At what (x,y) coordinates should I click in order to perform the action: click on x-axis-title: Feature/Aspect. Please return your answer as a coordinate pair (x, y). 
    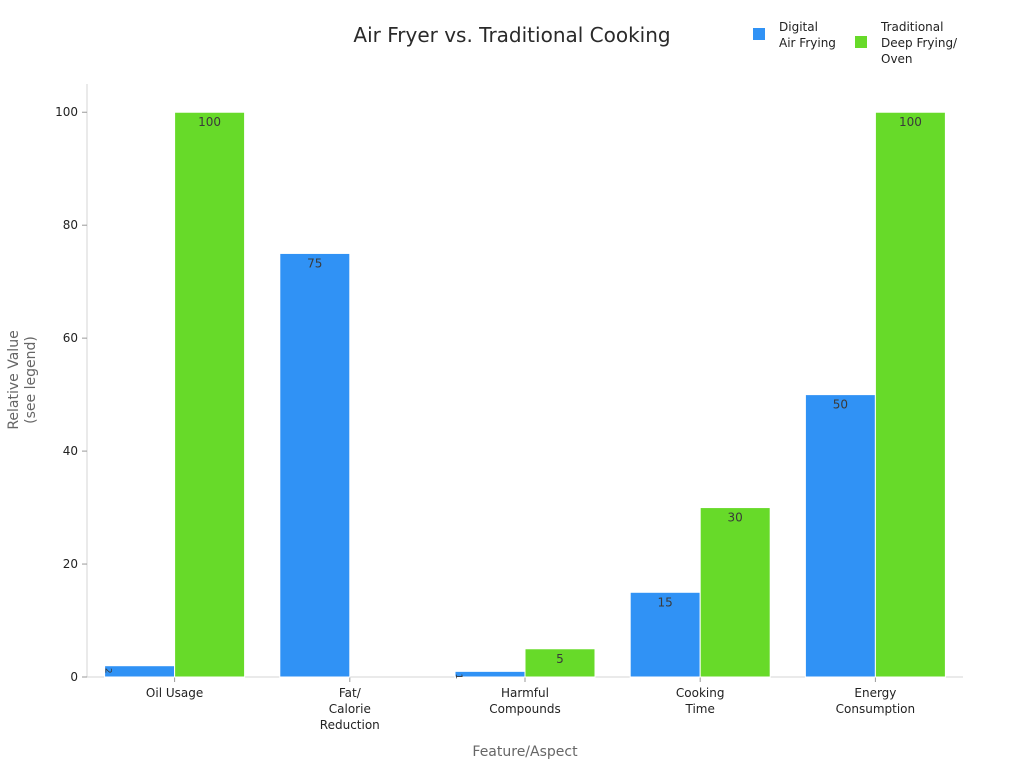
    Looking at the image, I should click on (525, 752).